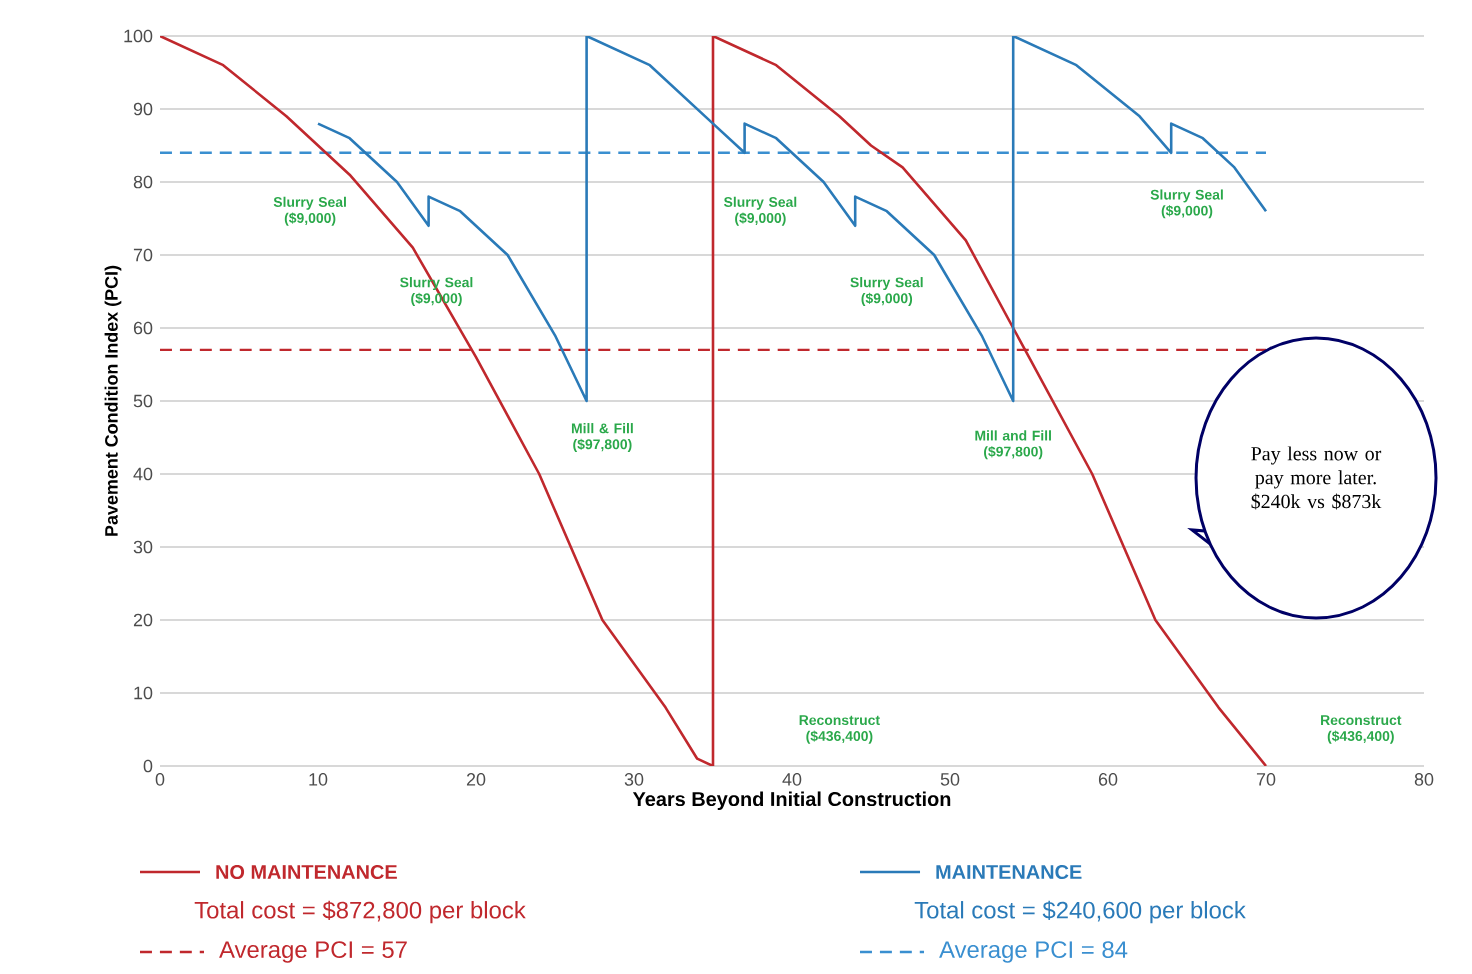 The image size is (1472, 974). What do you see at coordinates (143, 693) in the screenshot?
I see `y-tick-label: 10` at bounding box center [143, 693].